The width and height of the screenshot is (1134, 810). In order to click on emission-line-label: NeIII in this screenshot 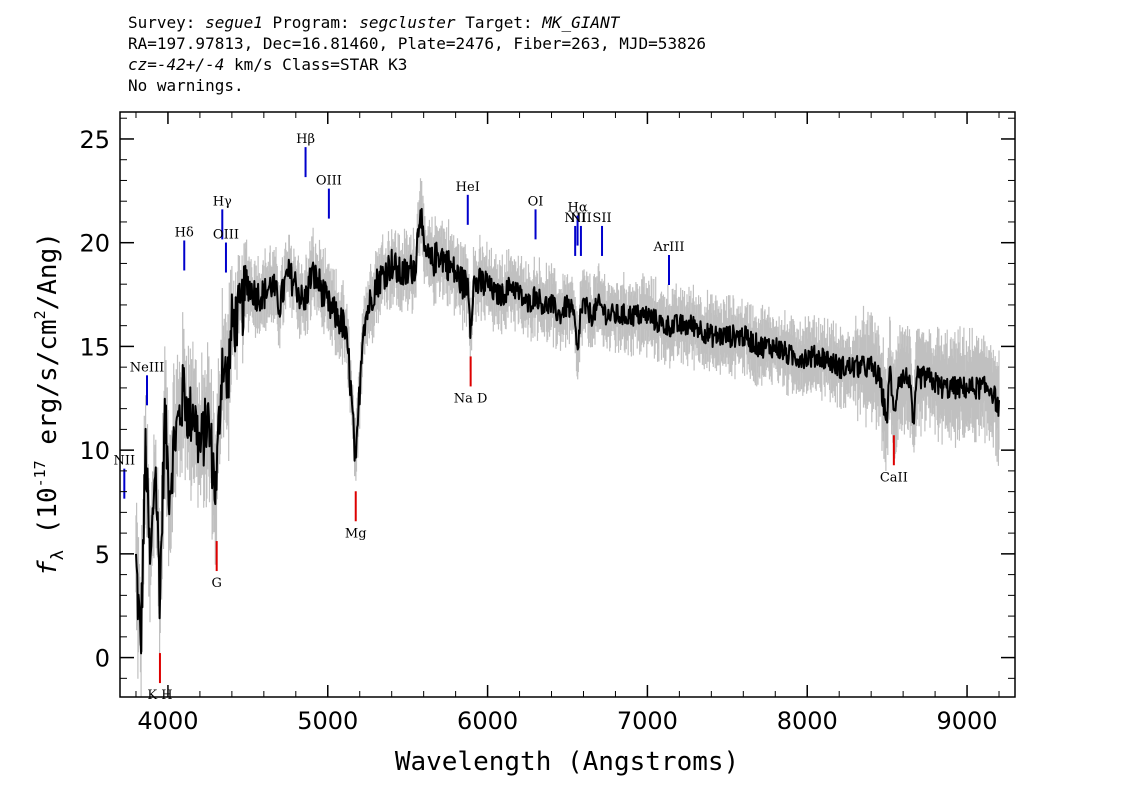, I will do `click(147, 367)`.